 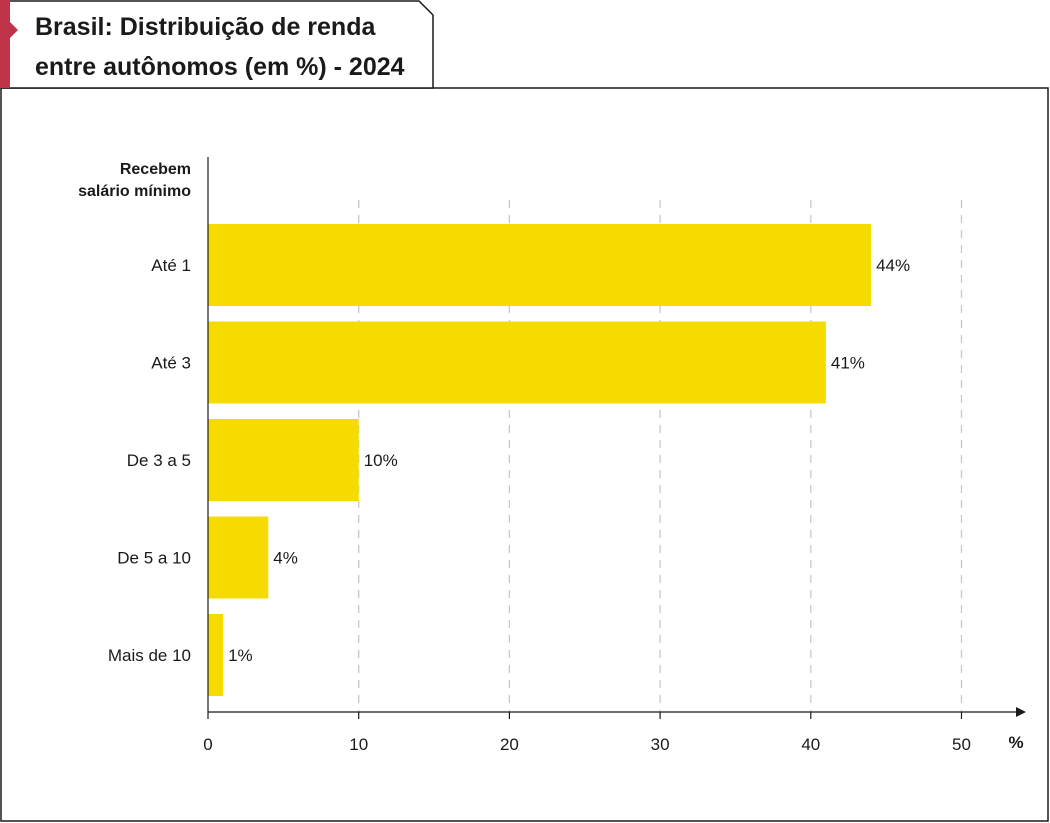 What do you see at coordinates (149, 655) in the screenshot?
I see `category-label: Mais de 10` at bounding box center [149, 655].